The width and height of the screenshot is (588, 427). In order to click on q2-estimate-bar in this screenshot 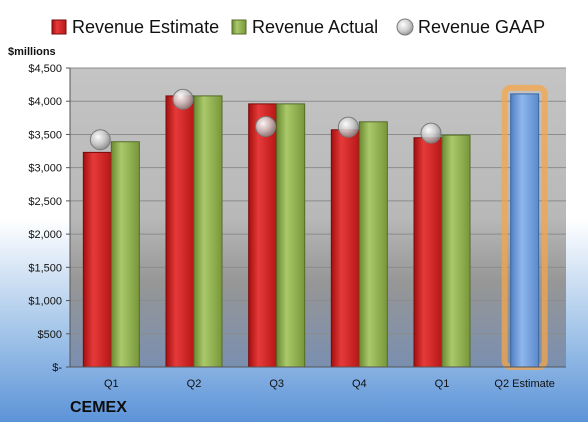, I will do `click(525, 230)`.